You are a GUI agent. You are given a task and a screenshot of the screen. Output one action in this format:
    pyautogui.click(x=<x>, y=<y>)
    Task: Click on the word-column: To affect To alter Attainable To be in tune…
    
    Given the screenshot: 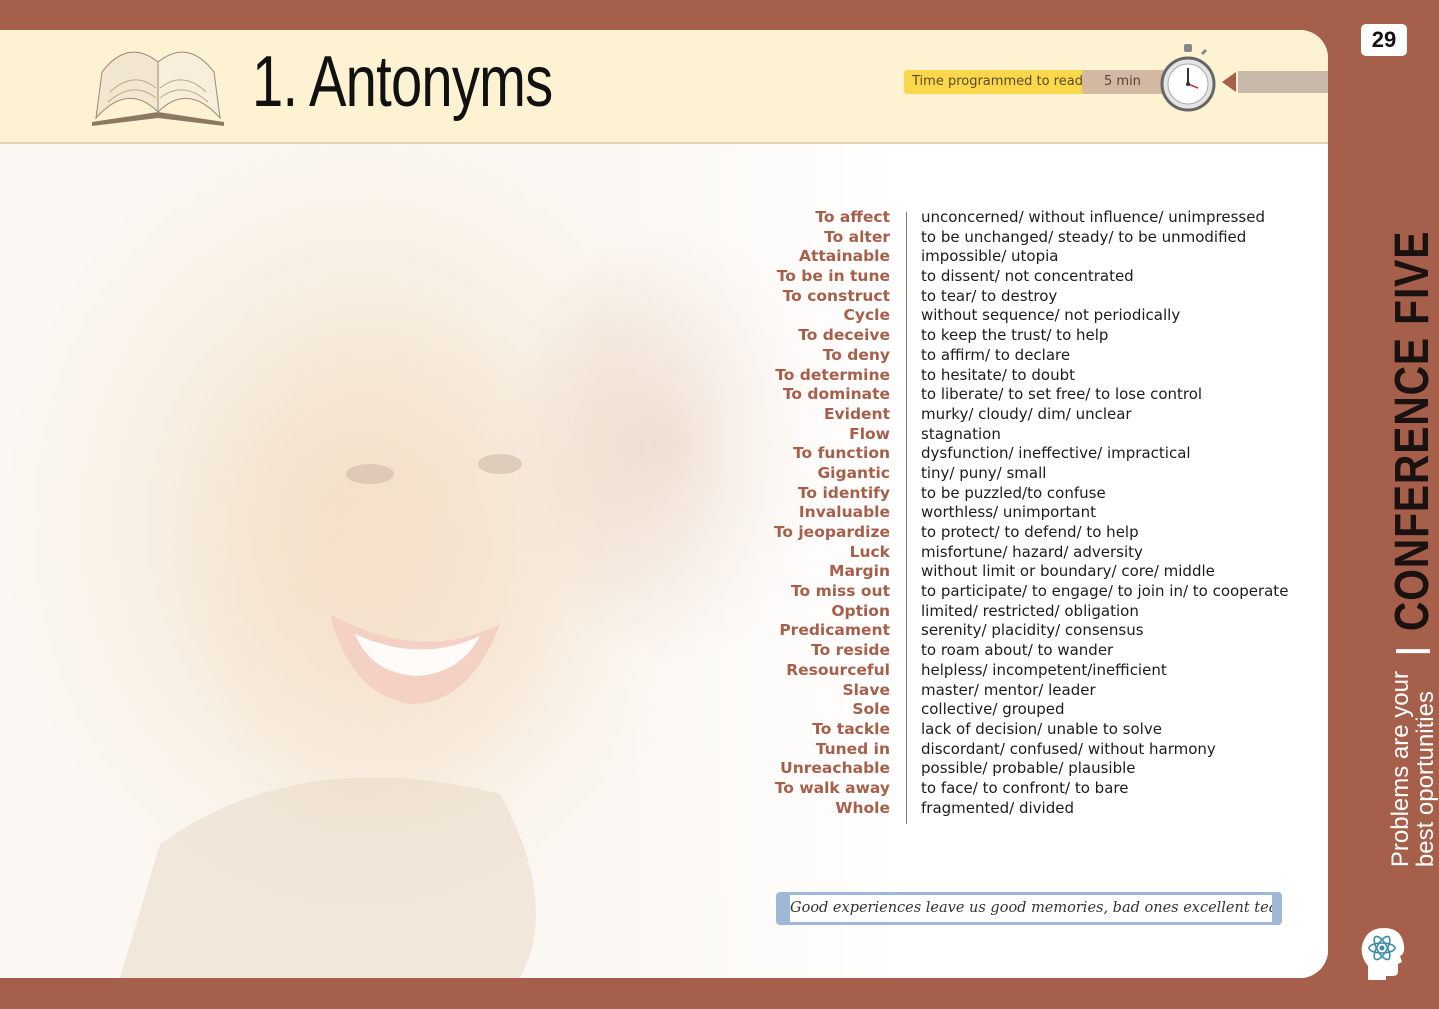 What is the action you would take?
    pyautogui.click(x=765, y=513)
    